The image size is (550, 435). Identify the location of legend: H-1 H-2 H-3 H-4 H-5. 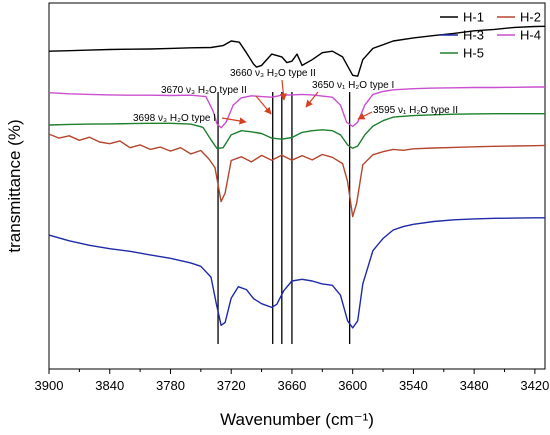
(490, 35).